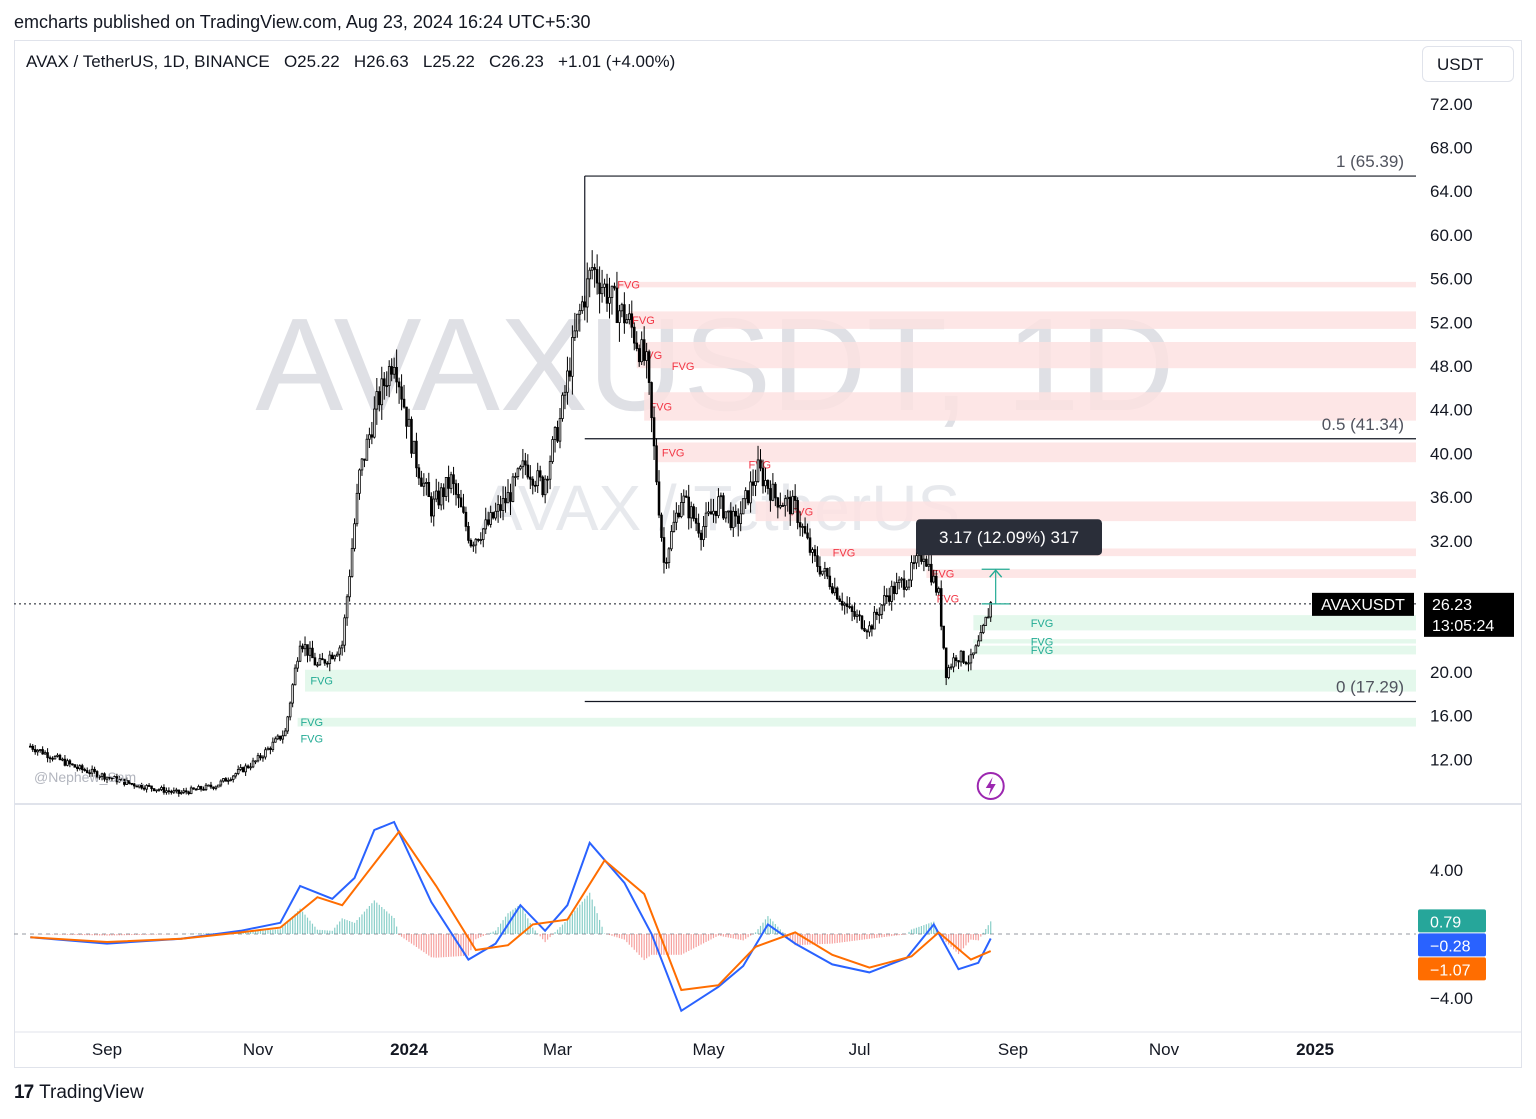 The image size is (1536, 1119). What do you see at coordinates (1451, 104) in the screenshot?
I see `price-tick-label: 72.00` at bounding box center [1451, 104].